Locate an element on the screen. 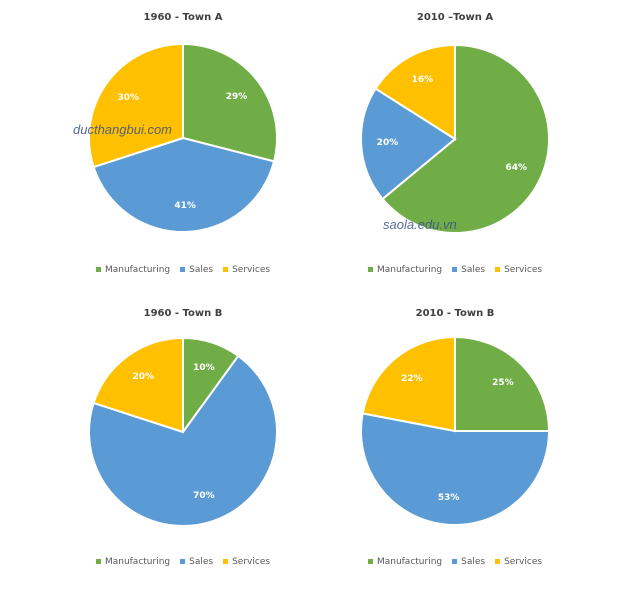 The width and height of the screenshot is (640, 597). chart-title: 2010 - Town B is located at coordinates (455, 313).